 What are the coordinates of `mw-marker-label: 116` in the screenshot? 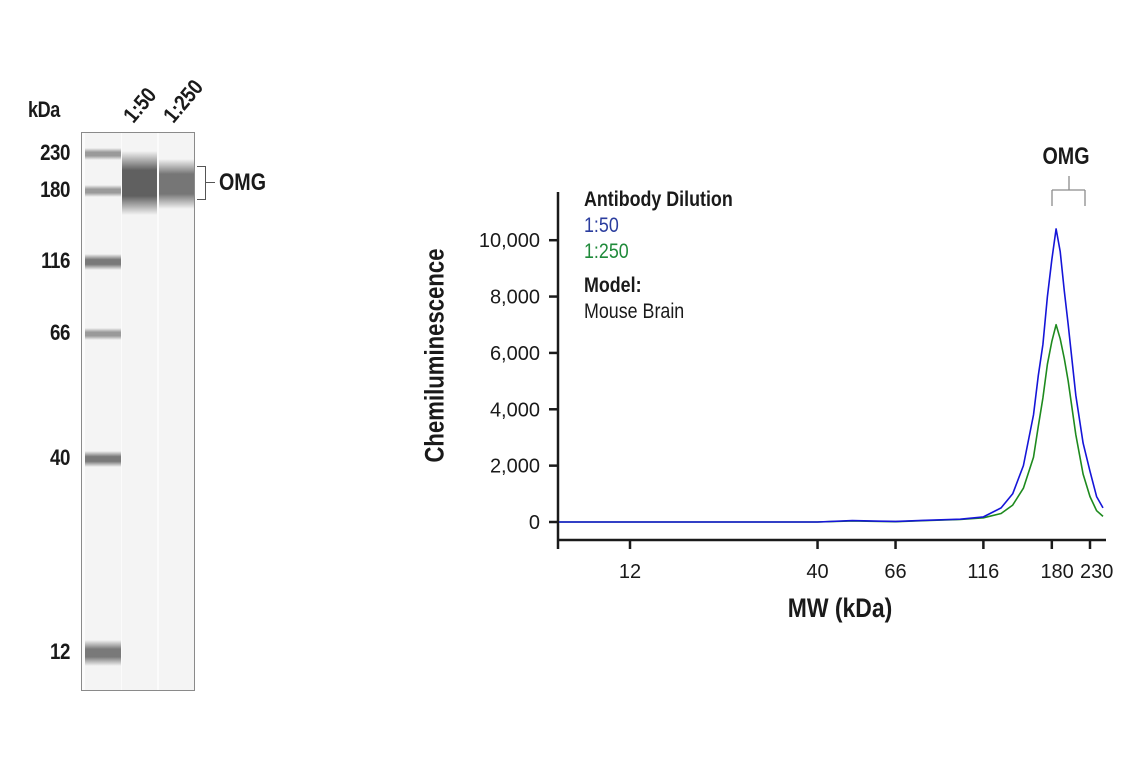 It's located at (55, 260).